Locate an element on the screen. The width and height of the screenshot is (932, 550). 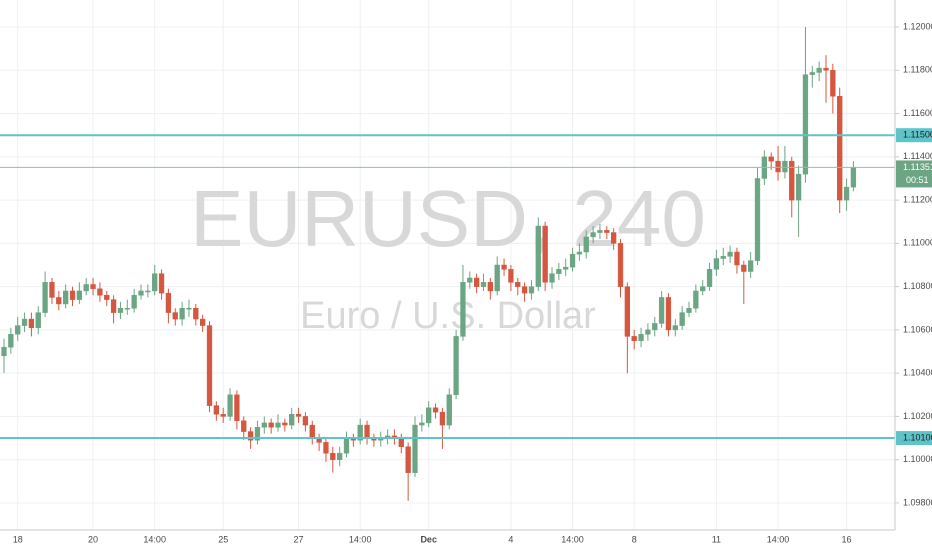
y-tick-label: 1.11600 is located at coordinates (917, 113).